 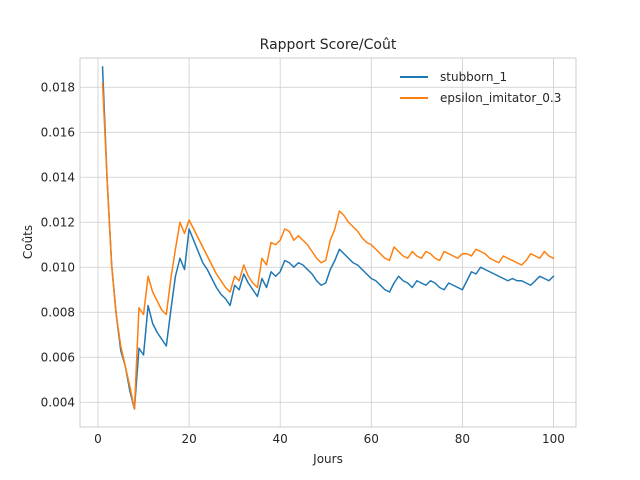 What do you see at coordinates (327, 459) in the screenshot?
I see `x-axis-label: Jours` at bounding box center [327, 459].